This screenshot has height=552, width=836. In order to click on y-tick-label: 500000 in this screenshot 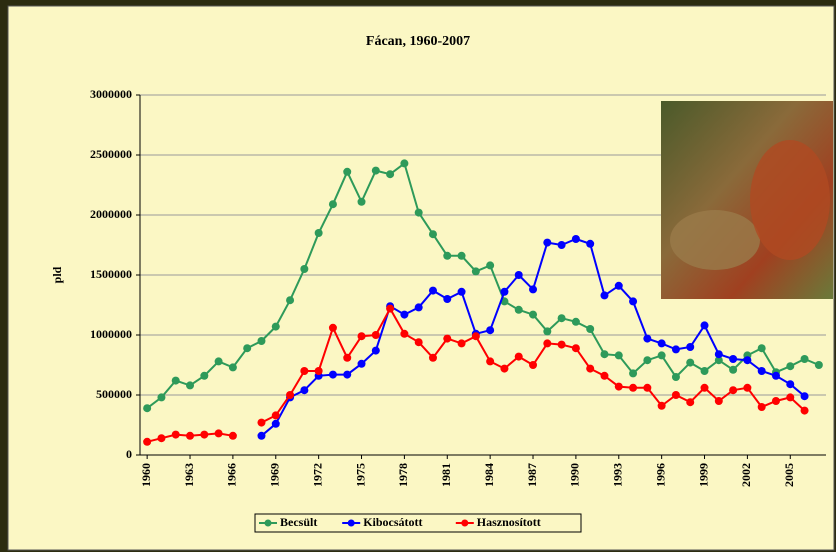, I will do `click(114, 394)`.